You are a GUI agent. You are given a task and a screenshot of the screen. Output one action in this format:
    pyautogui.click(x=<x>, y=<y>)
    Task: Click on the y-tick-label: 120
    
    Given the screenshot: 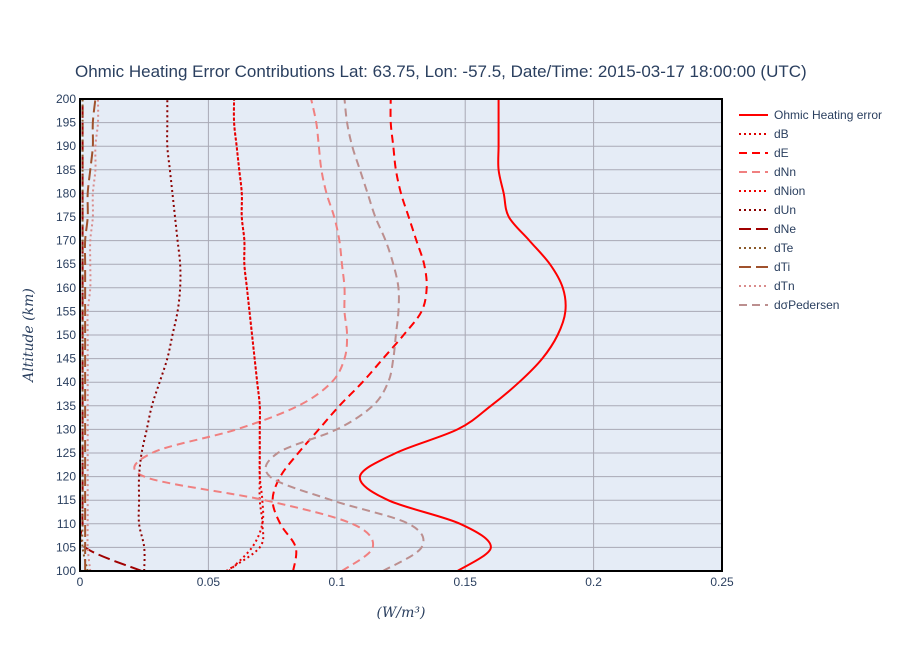 What is the action you would take?
    pyautogui.click(x=66, y=477)
    